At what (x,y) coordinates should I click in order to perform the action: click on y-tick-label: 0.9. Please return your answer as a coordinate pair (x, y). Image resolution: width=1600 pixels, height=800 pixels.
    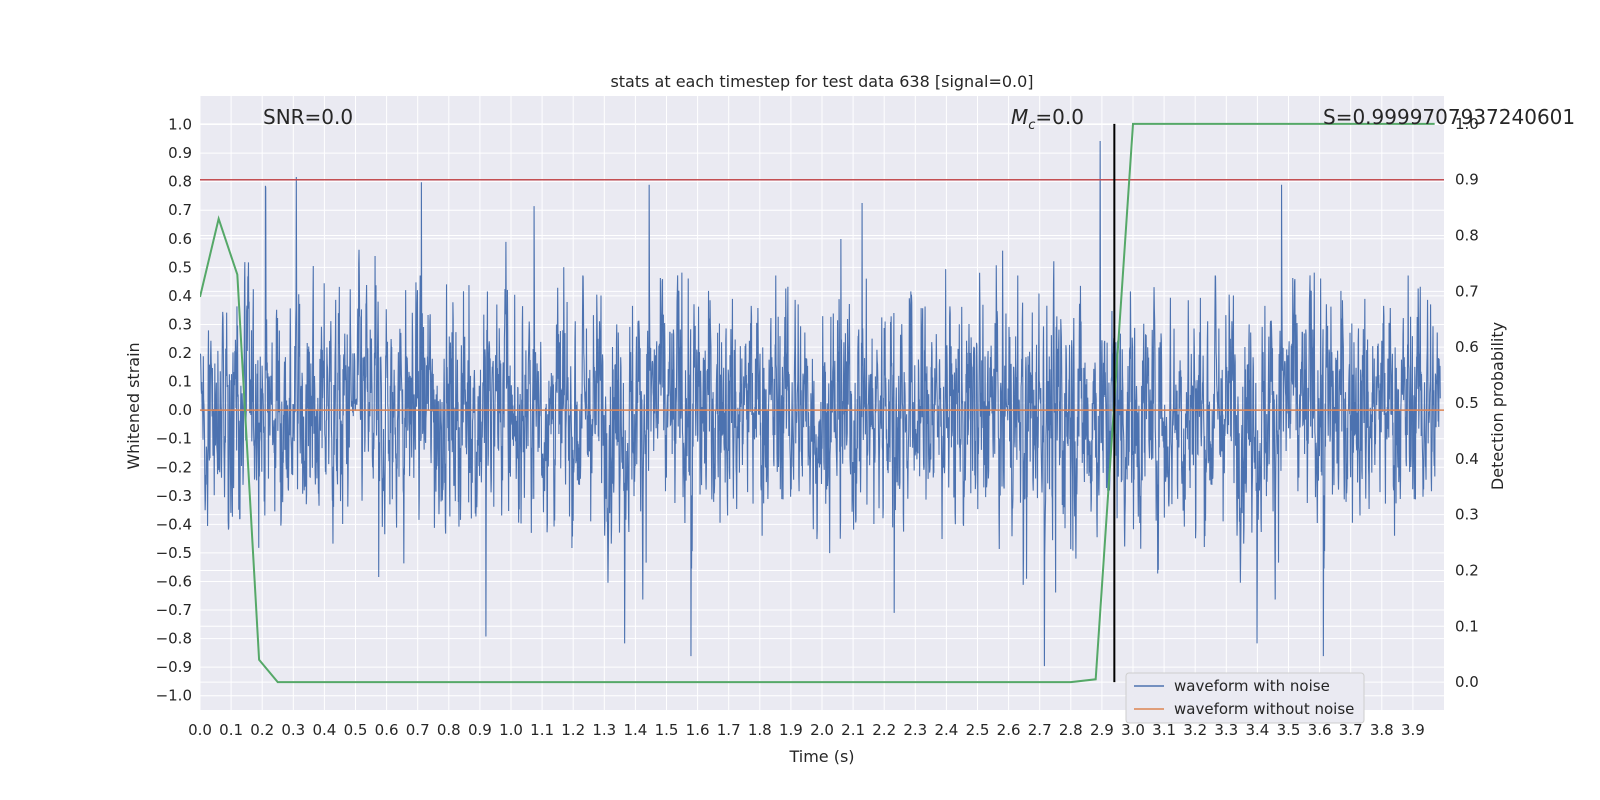
    Looking at the image, I should click on (180, 153).